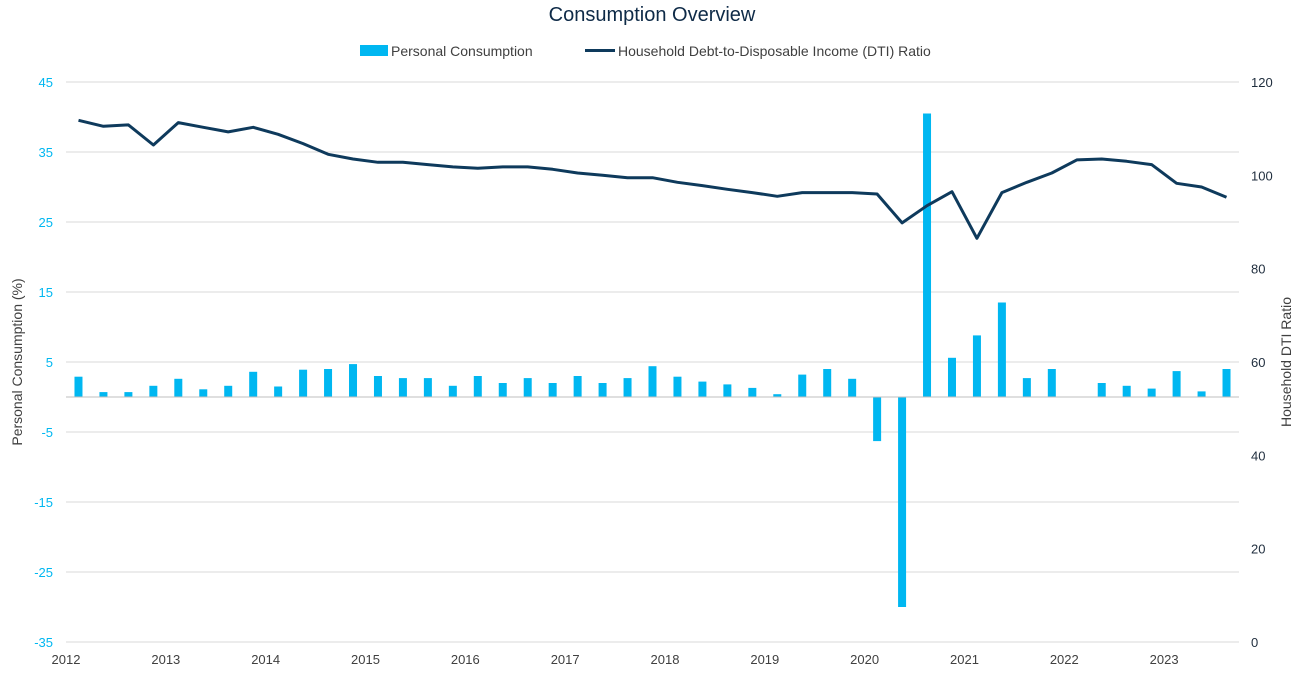 The image size is (1306, 673). Describe the element at coordinates (1262, 82) in the screenshot. I see `right-tick-label: 120` at that location.